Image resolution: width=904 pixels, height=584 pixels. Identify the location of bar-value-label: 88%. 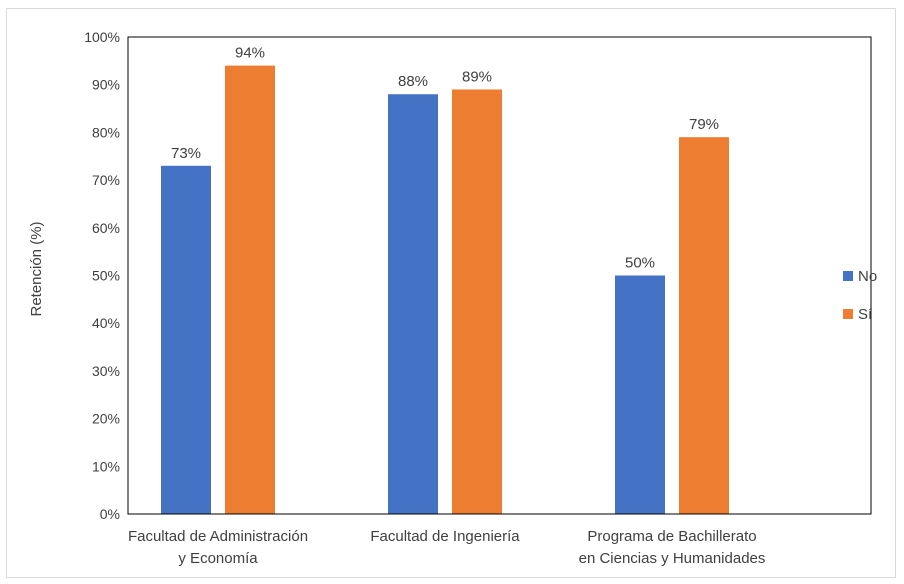
(413, 81).